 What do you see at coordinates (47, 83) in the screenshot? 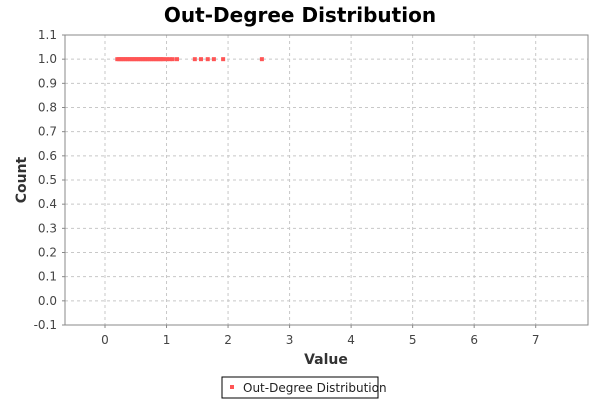
I see `y-tick-label: 0.9` at bounding box center [47, 83].